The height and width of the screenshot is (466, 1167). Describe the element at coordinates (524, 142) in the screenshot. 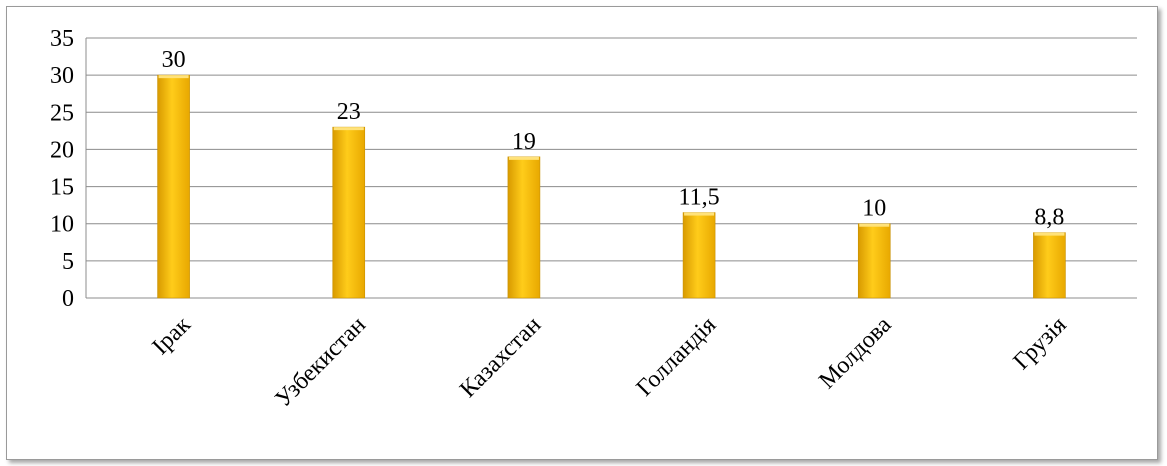

I see `data-label: 19` at that location.